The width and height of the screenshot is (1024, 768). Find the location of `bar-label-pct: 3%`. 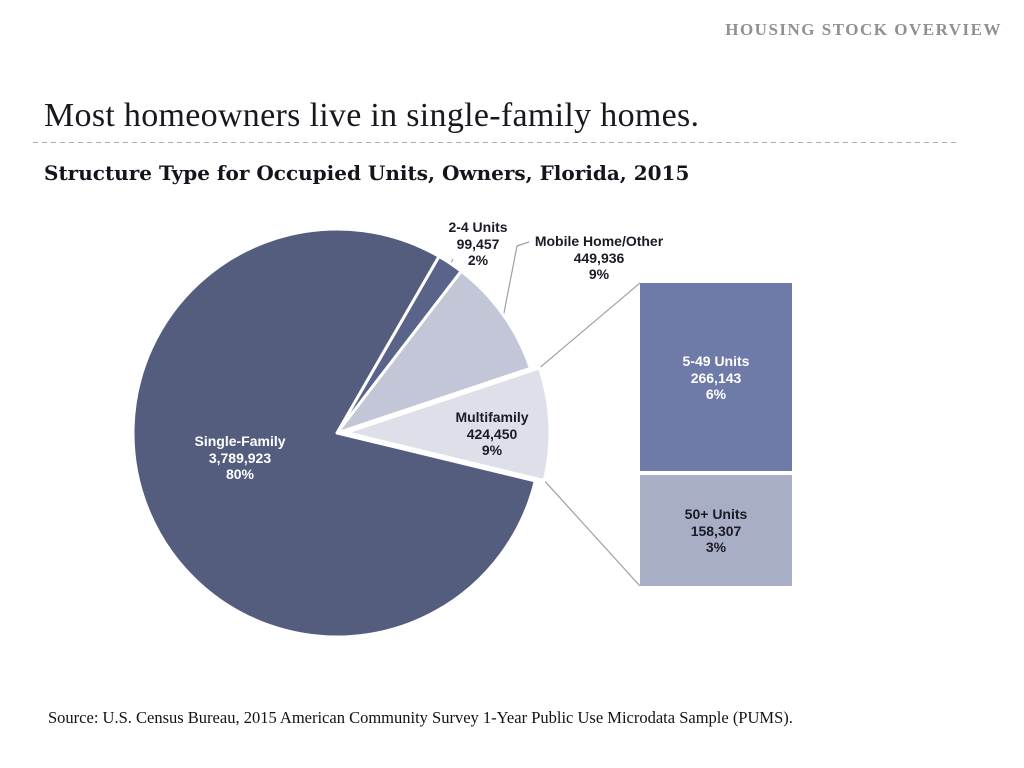

bar-label-pct: 3% is located at coordinates (716, 547).